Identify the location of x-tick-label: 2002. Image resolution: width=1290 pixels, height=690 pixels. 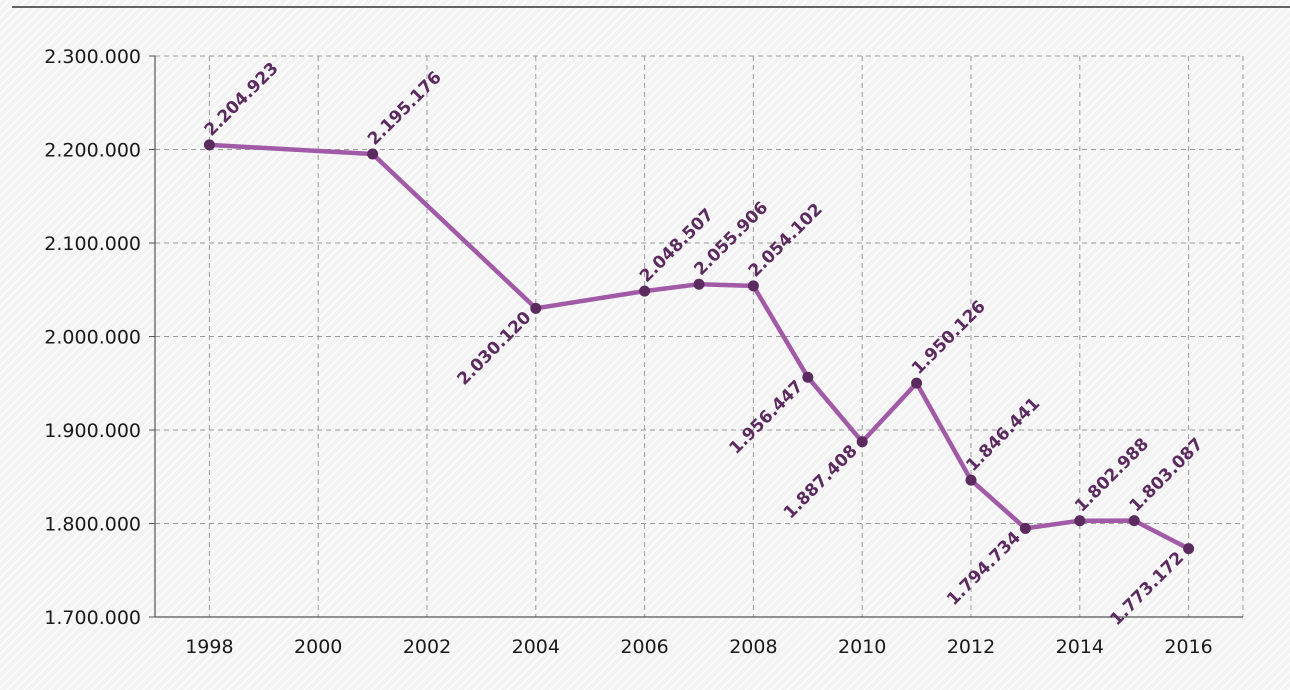
(427, 647).